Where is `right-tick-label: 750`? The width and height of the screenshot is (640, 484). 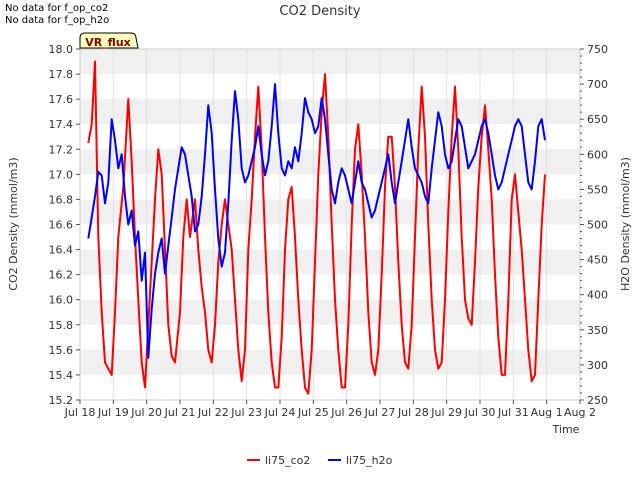
right-tick-label: 750 is located at coordinates (597, 49).